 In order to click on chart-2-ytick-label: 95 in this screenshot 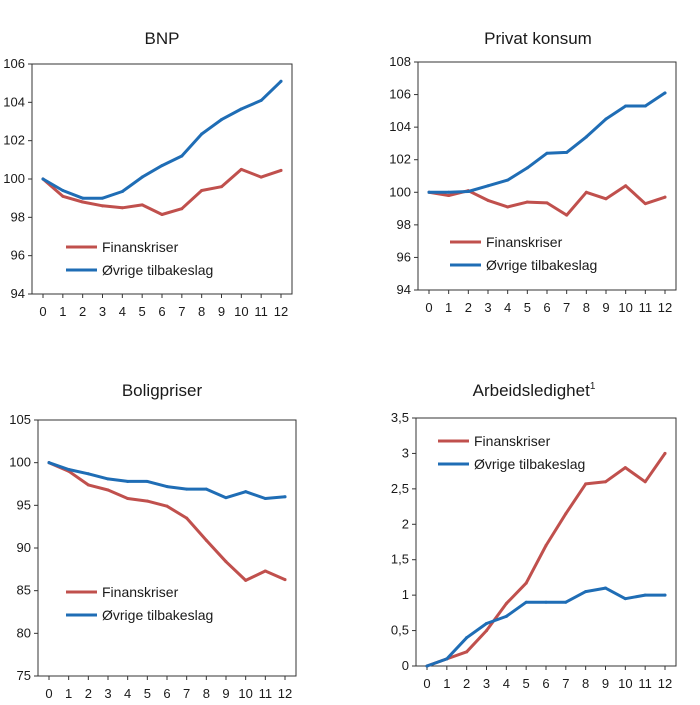, I will do `click(24, 504)`.